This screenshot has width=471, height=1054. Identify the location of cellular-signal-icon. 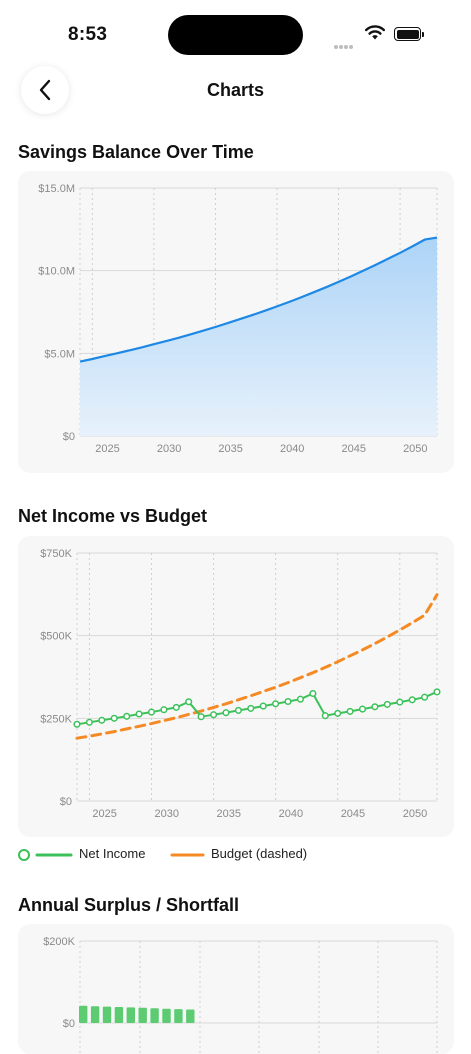
(344, 45).